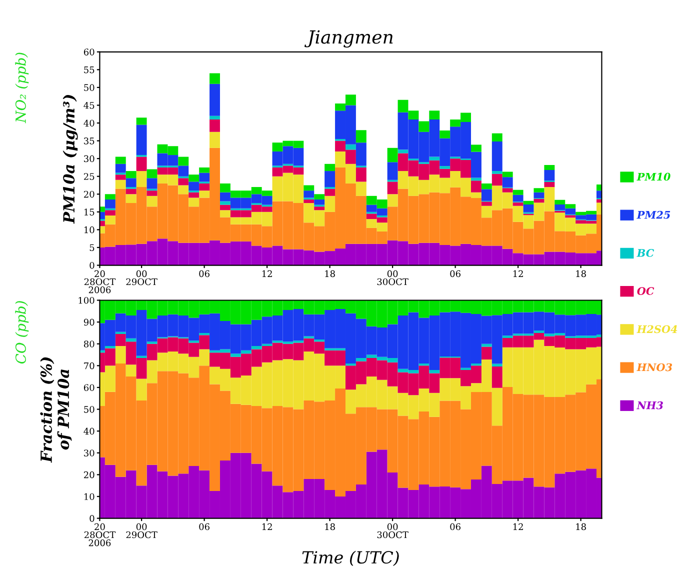  Describe the element at coordinates (89, 322) in the screenshot. I see `y-tick-label: 90` at that location.